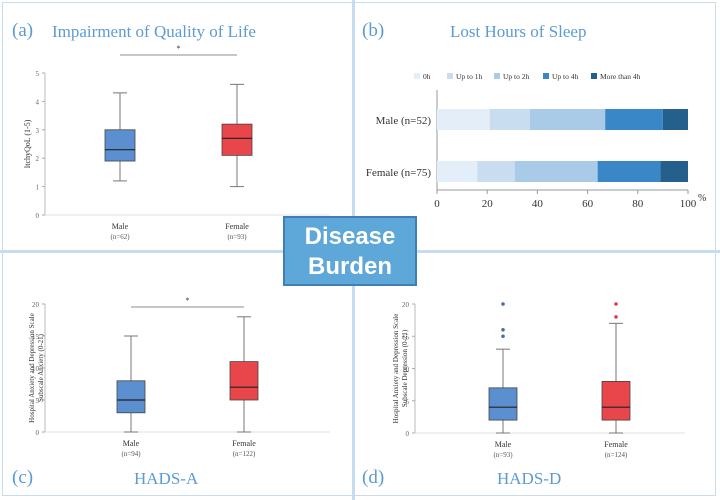  Describe the element at coordinates (688, 204) in the screenshot. I see `x-tick-label: 100` at that location.